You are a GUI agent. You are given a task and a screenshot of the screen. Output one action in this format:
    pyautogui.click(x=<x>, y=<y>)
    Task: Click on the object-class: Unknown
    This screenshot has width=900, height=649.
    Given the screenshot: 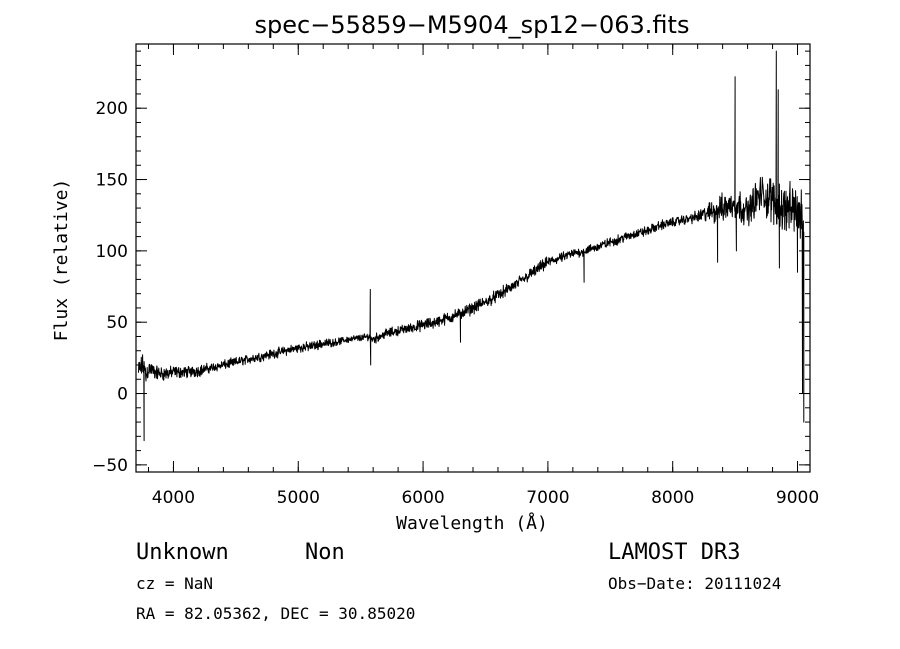 What is the action you would take?
    pyautogui.click(x=182, y=552)
    